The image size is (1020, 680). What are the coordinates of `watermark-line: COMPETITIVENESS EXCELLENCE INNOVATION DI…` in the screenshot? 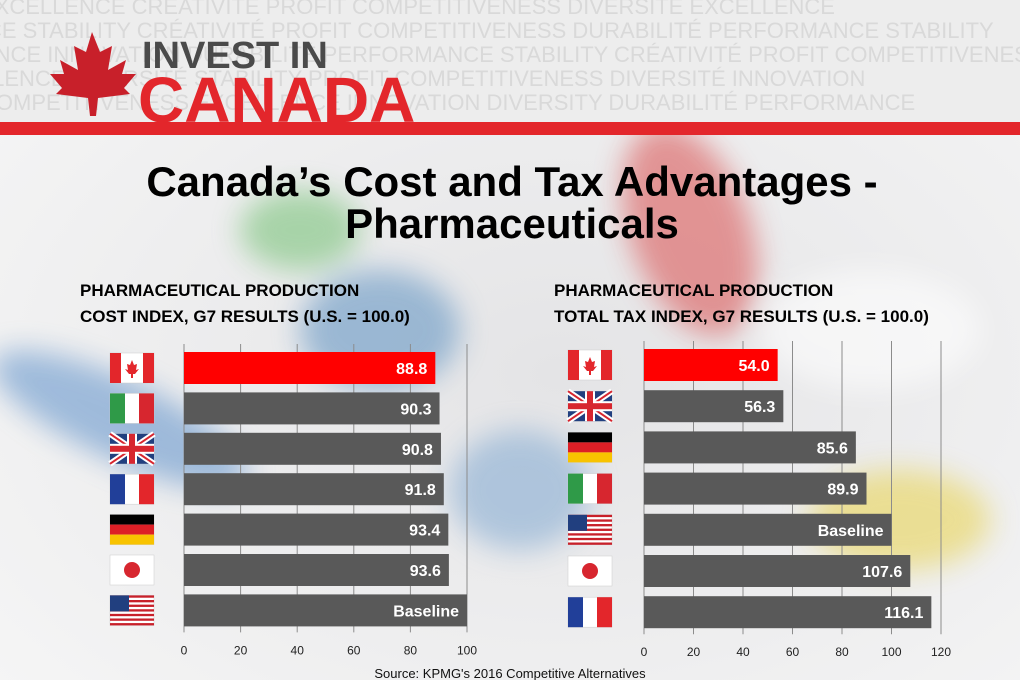 It's located at (457, 102).